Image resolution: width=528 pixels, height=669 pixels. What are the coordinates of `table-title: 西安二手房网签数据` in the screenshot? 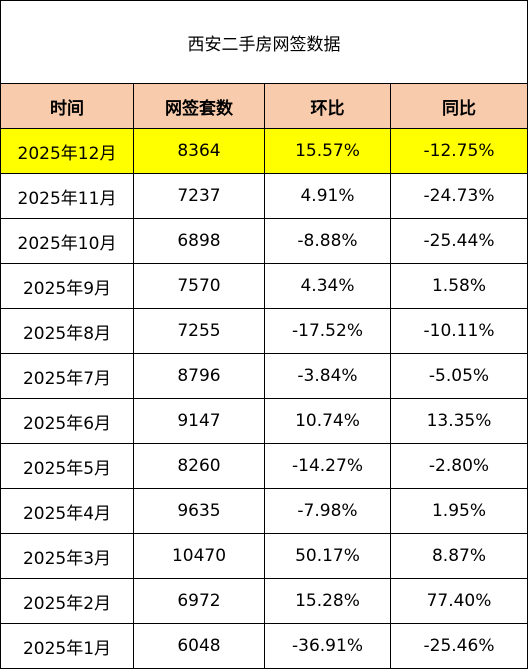 It's located at (264, 42).